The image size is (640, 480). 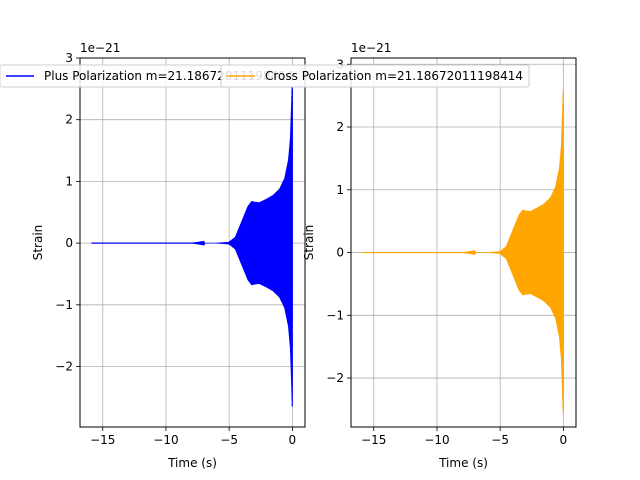 I want to click on legend-label: Cross Polarization m=21.18672011198414, so click(x=394, y=76).